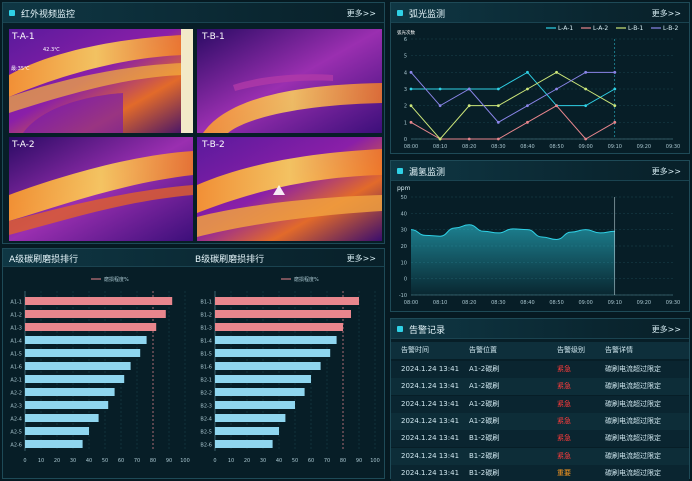 The height and width of the screenshot is (481, 692). Describe the element at coordinates (564, 420) in the screenshot. I see `alarm-level: 紧急` at that location.